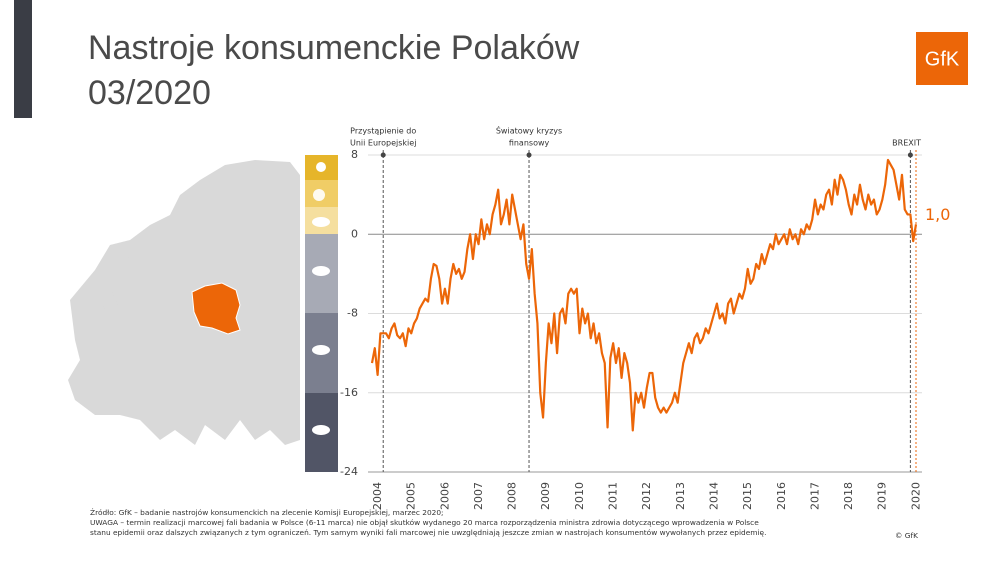 Image resolution: width=999 pixels, height=562 pixels. I want to click on annotation: Przystąpienie do, so click(383, 131).